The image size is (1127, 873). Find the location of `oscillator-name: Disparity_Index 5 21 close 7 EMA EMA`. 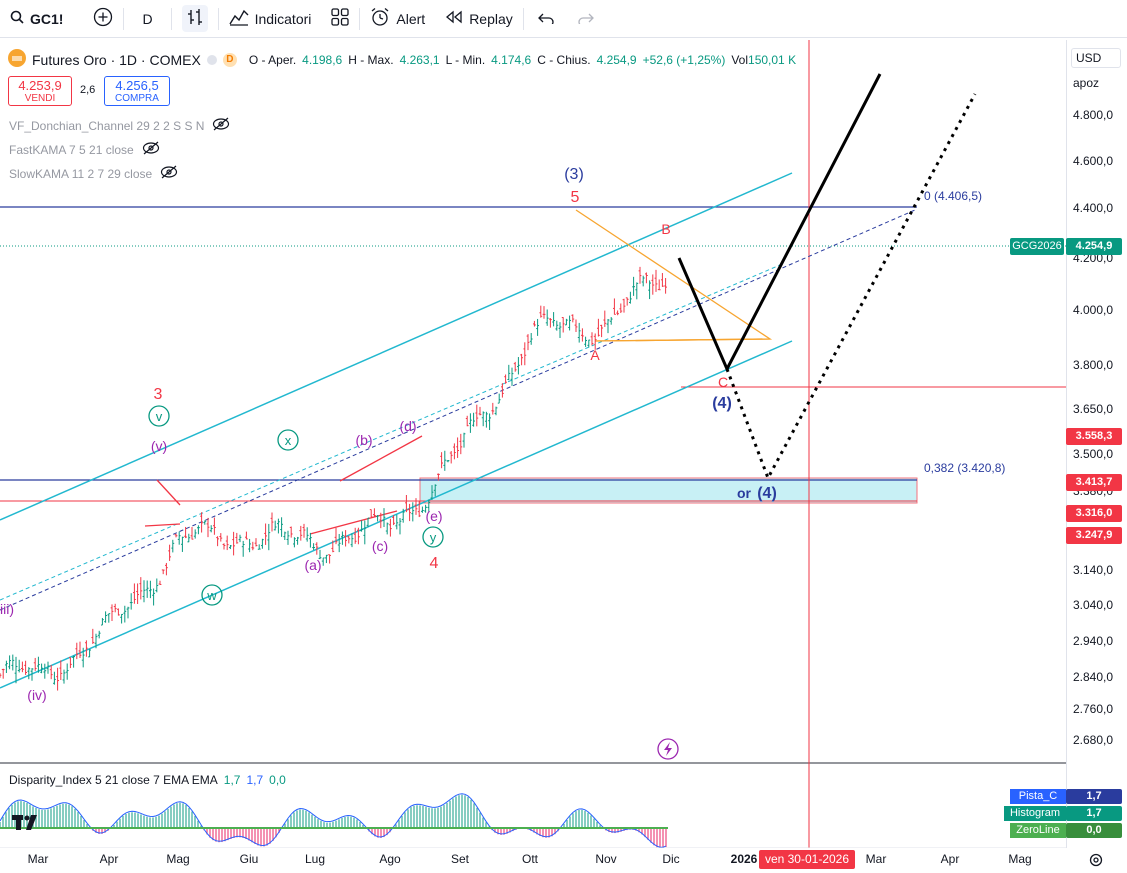

oscillator-name: Disparity_Index 5 21 close 7 EMA EMA is located at coordinates (113, 780).